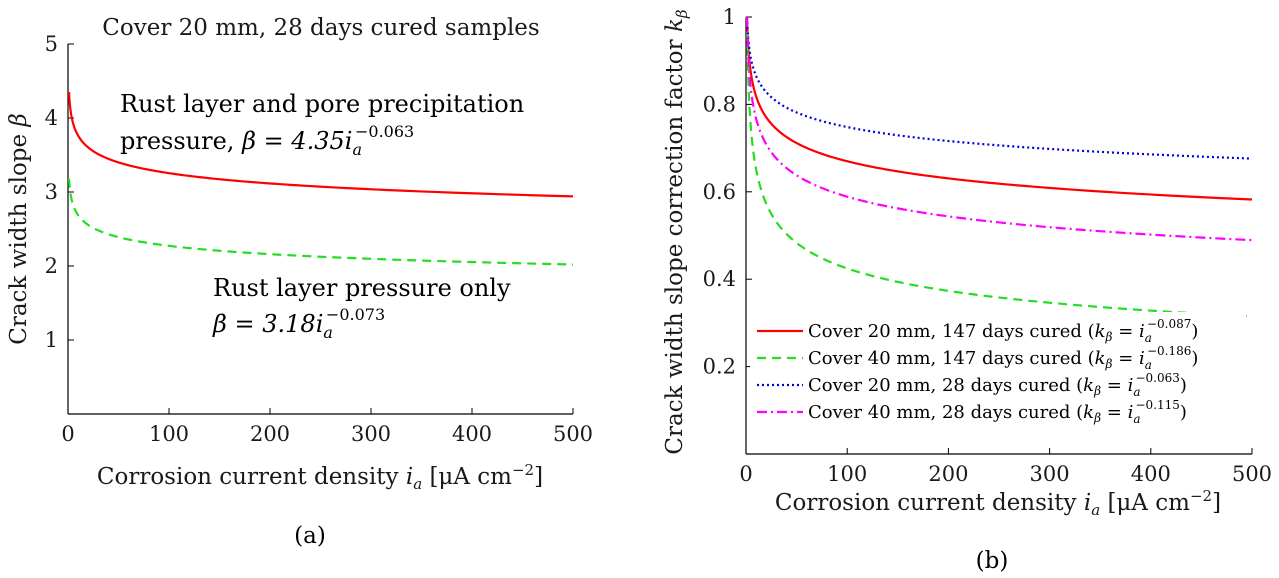 This screenshot has width=1279, height=578. Describe the element at coordinates (51, 192) in the screenshot. I see `y-tick-label: 3` at that location.